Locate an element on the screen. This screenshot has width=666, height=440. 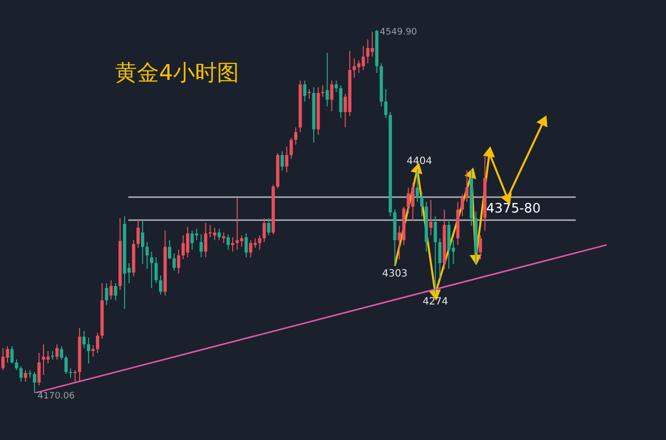
annotation: 4549.90 is located at coordinates (399, 32).